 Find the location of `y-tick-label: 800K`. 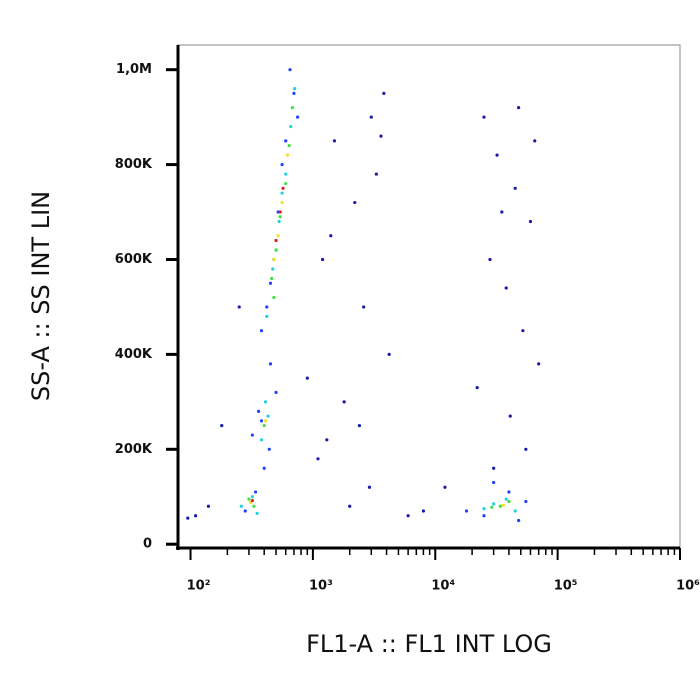

y-tick-label: 800K is located at coordinates (134, 164).